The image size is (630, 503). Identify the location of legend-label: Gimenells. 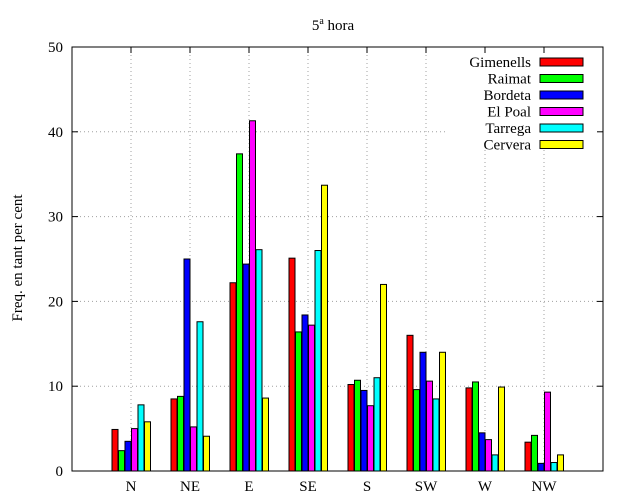
(500, 63).